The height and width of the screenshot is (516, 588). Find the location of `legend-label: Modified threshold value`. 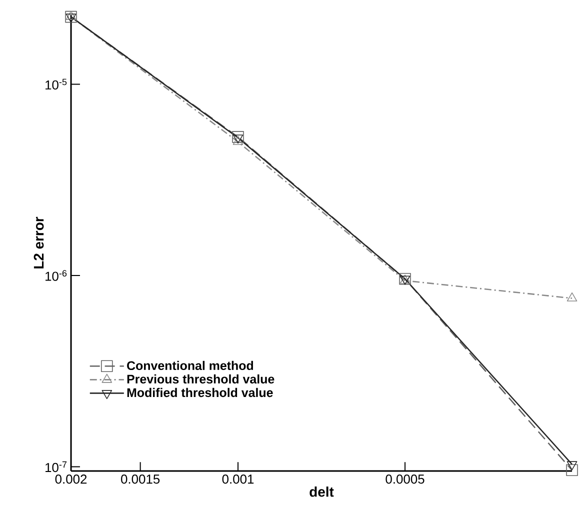

legend-label: Modified threshold value is located at coordinates (200, 393).